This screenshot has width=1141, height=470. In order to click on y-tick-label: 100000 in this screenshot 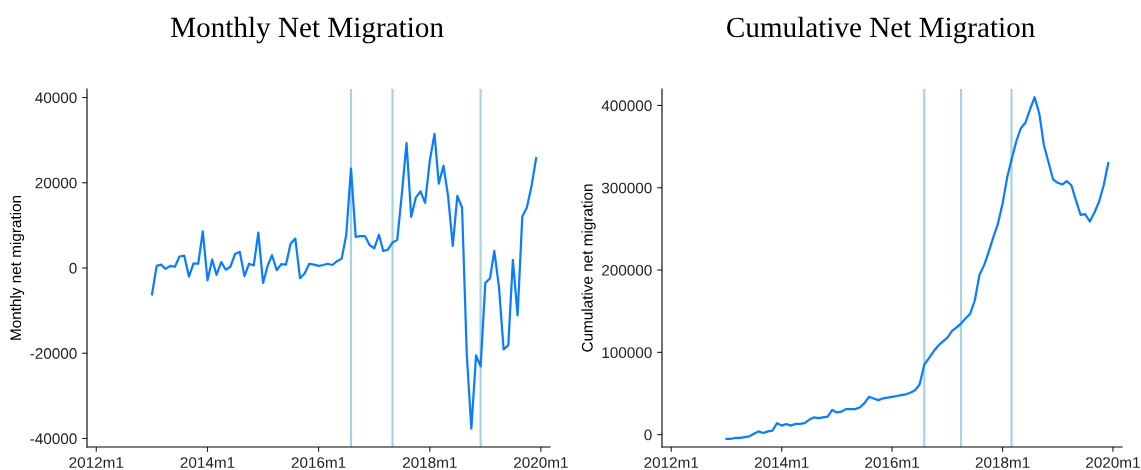, I will do `click(627, 353)`.